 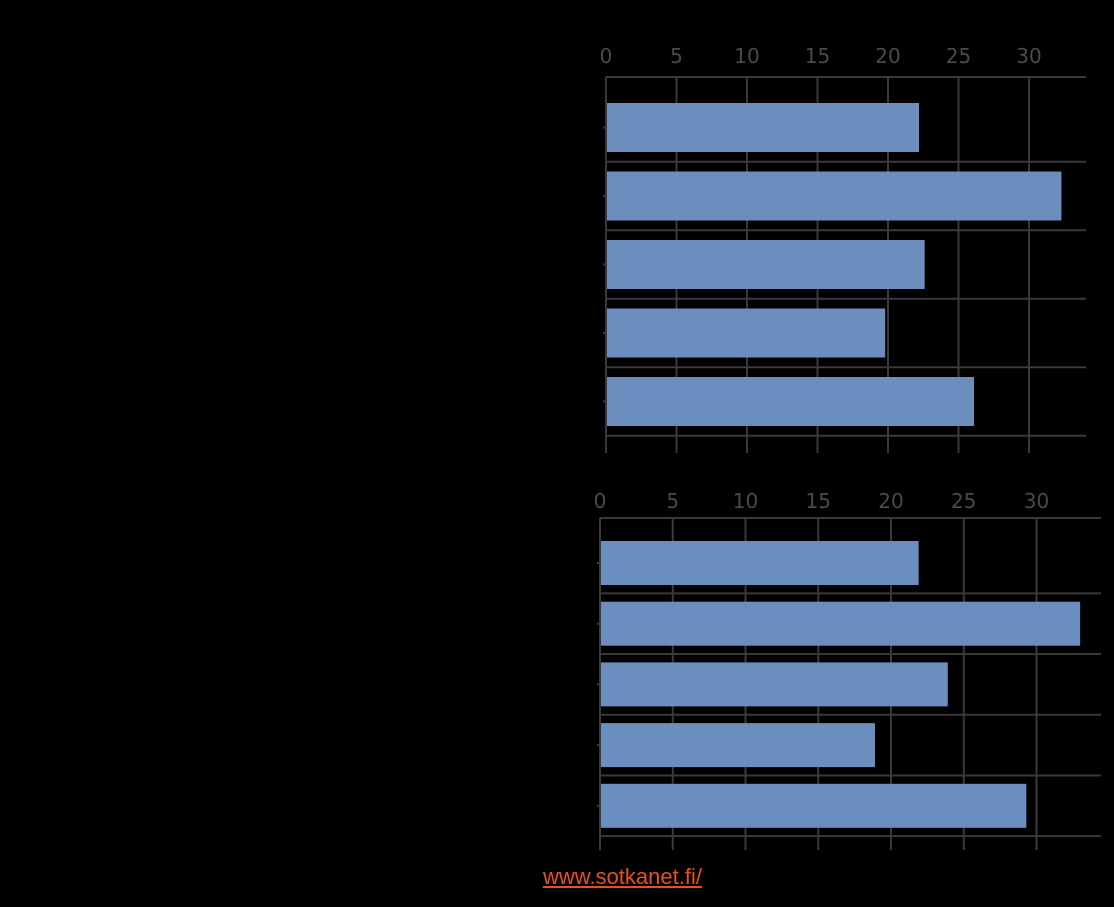 I want to click on source-link: www.sotkanet.fi/, so click(x=622, y=876).